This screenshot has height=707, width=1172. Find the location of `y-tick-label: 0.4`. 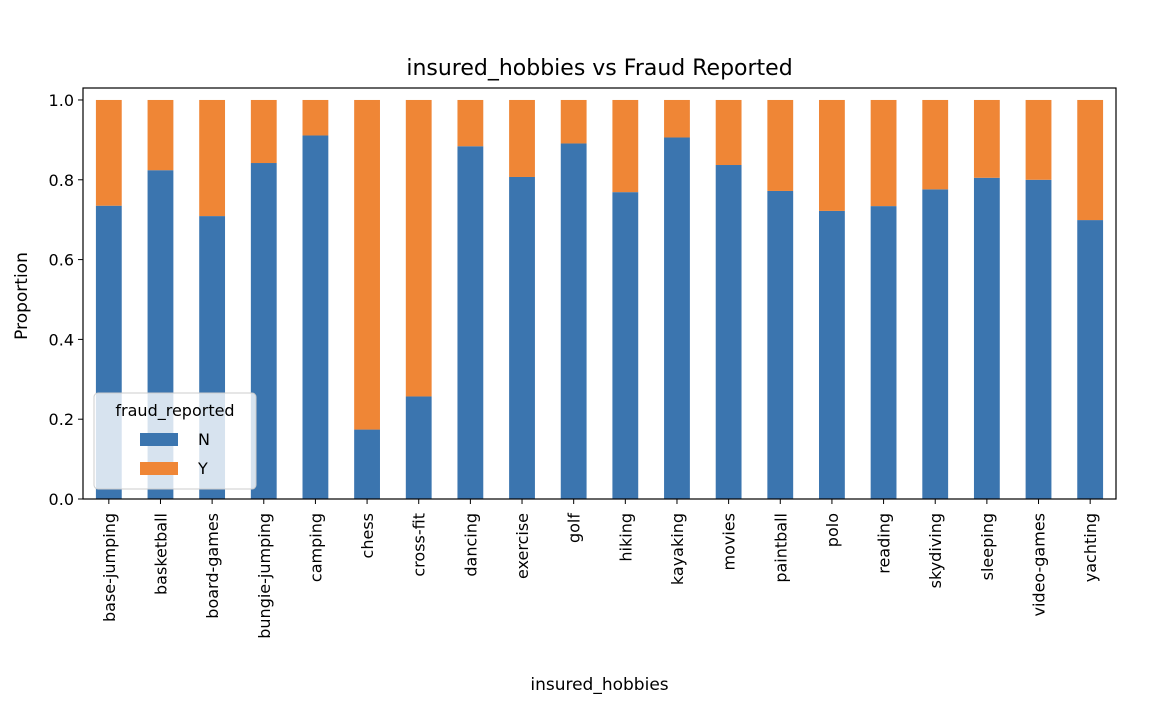

y-tick-label: 0.4 is located at coordinates (61, 339).